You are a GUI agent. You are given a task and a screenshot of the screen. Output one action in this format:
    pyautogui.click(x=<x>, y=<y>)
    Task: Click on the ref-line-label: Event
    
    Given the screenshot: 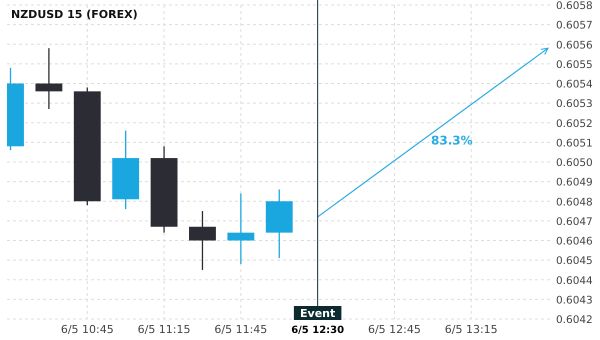 What is the action you would take?
    pyautogui.click(x=318, y=313)
    